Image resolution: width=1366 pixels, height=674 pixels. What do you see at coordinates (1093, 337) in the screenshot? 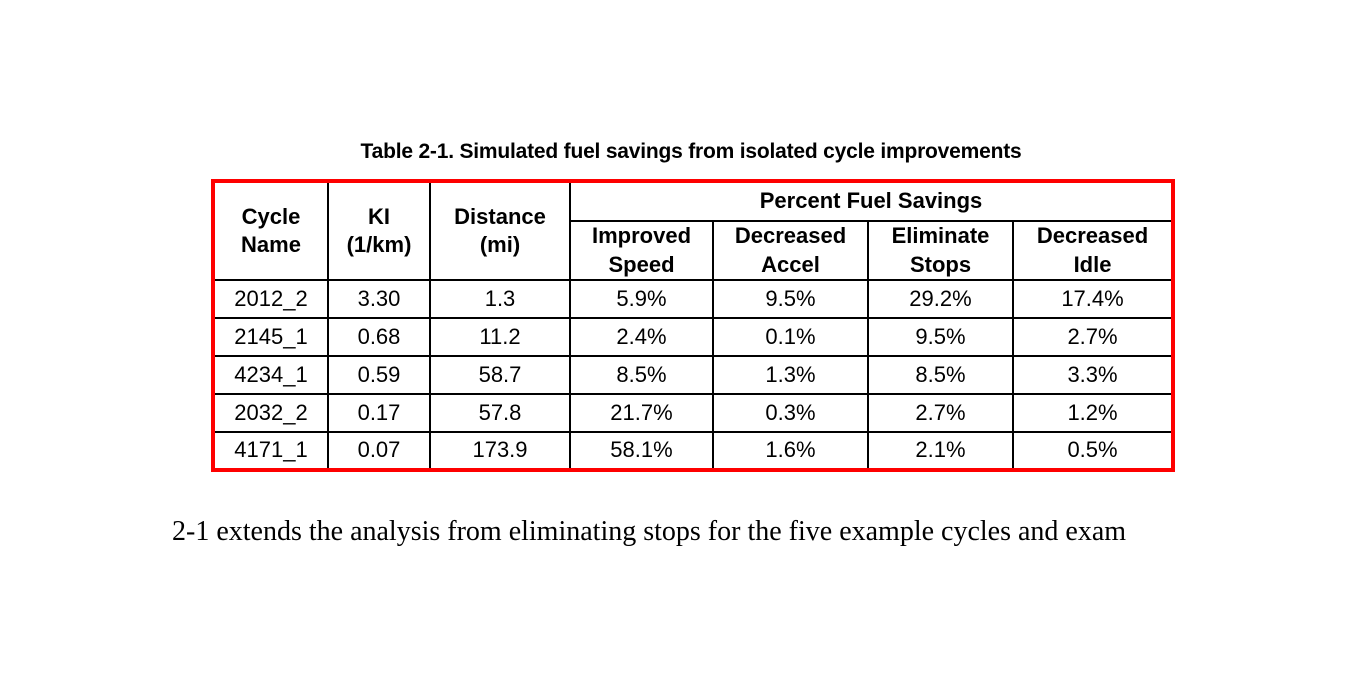
I see `cell-decreased-idle: 2.7%` at bounding box center [1093, 337].